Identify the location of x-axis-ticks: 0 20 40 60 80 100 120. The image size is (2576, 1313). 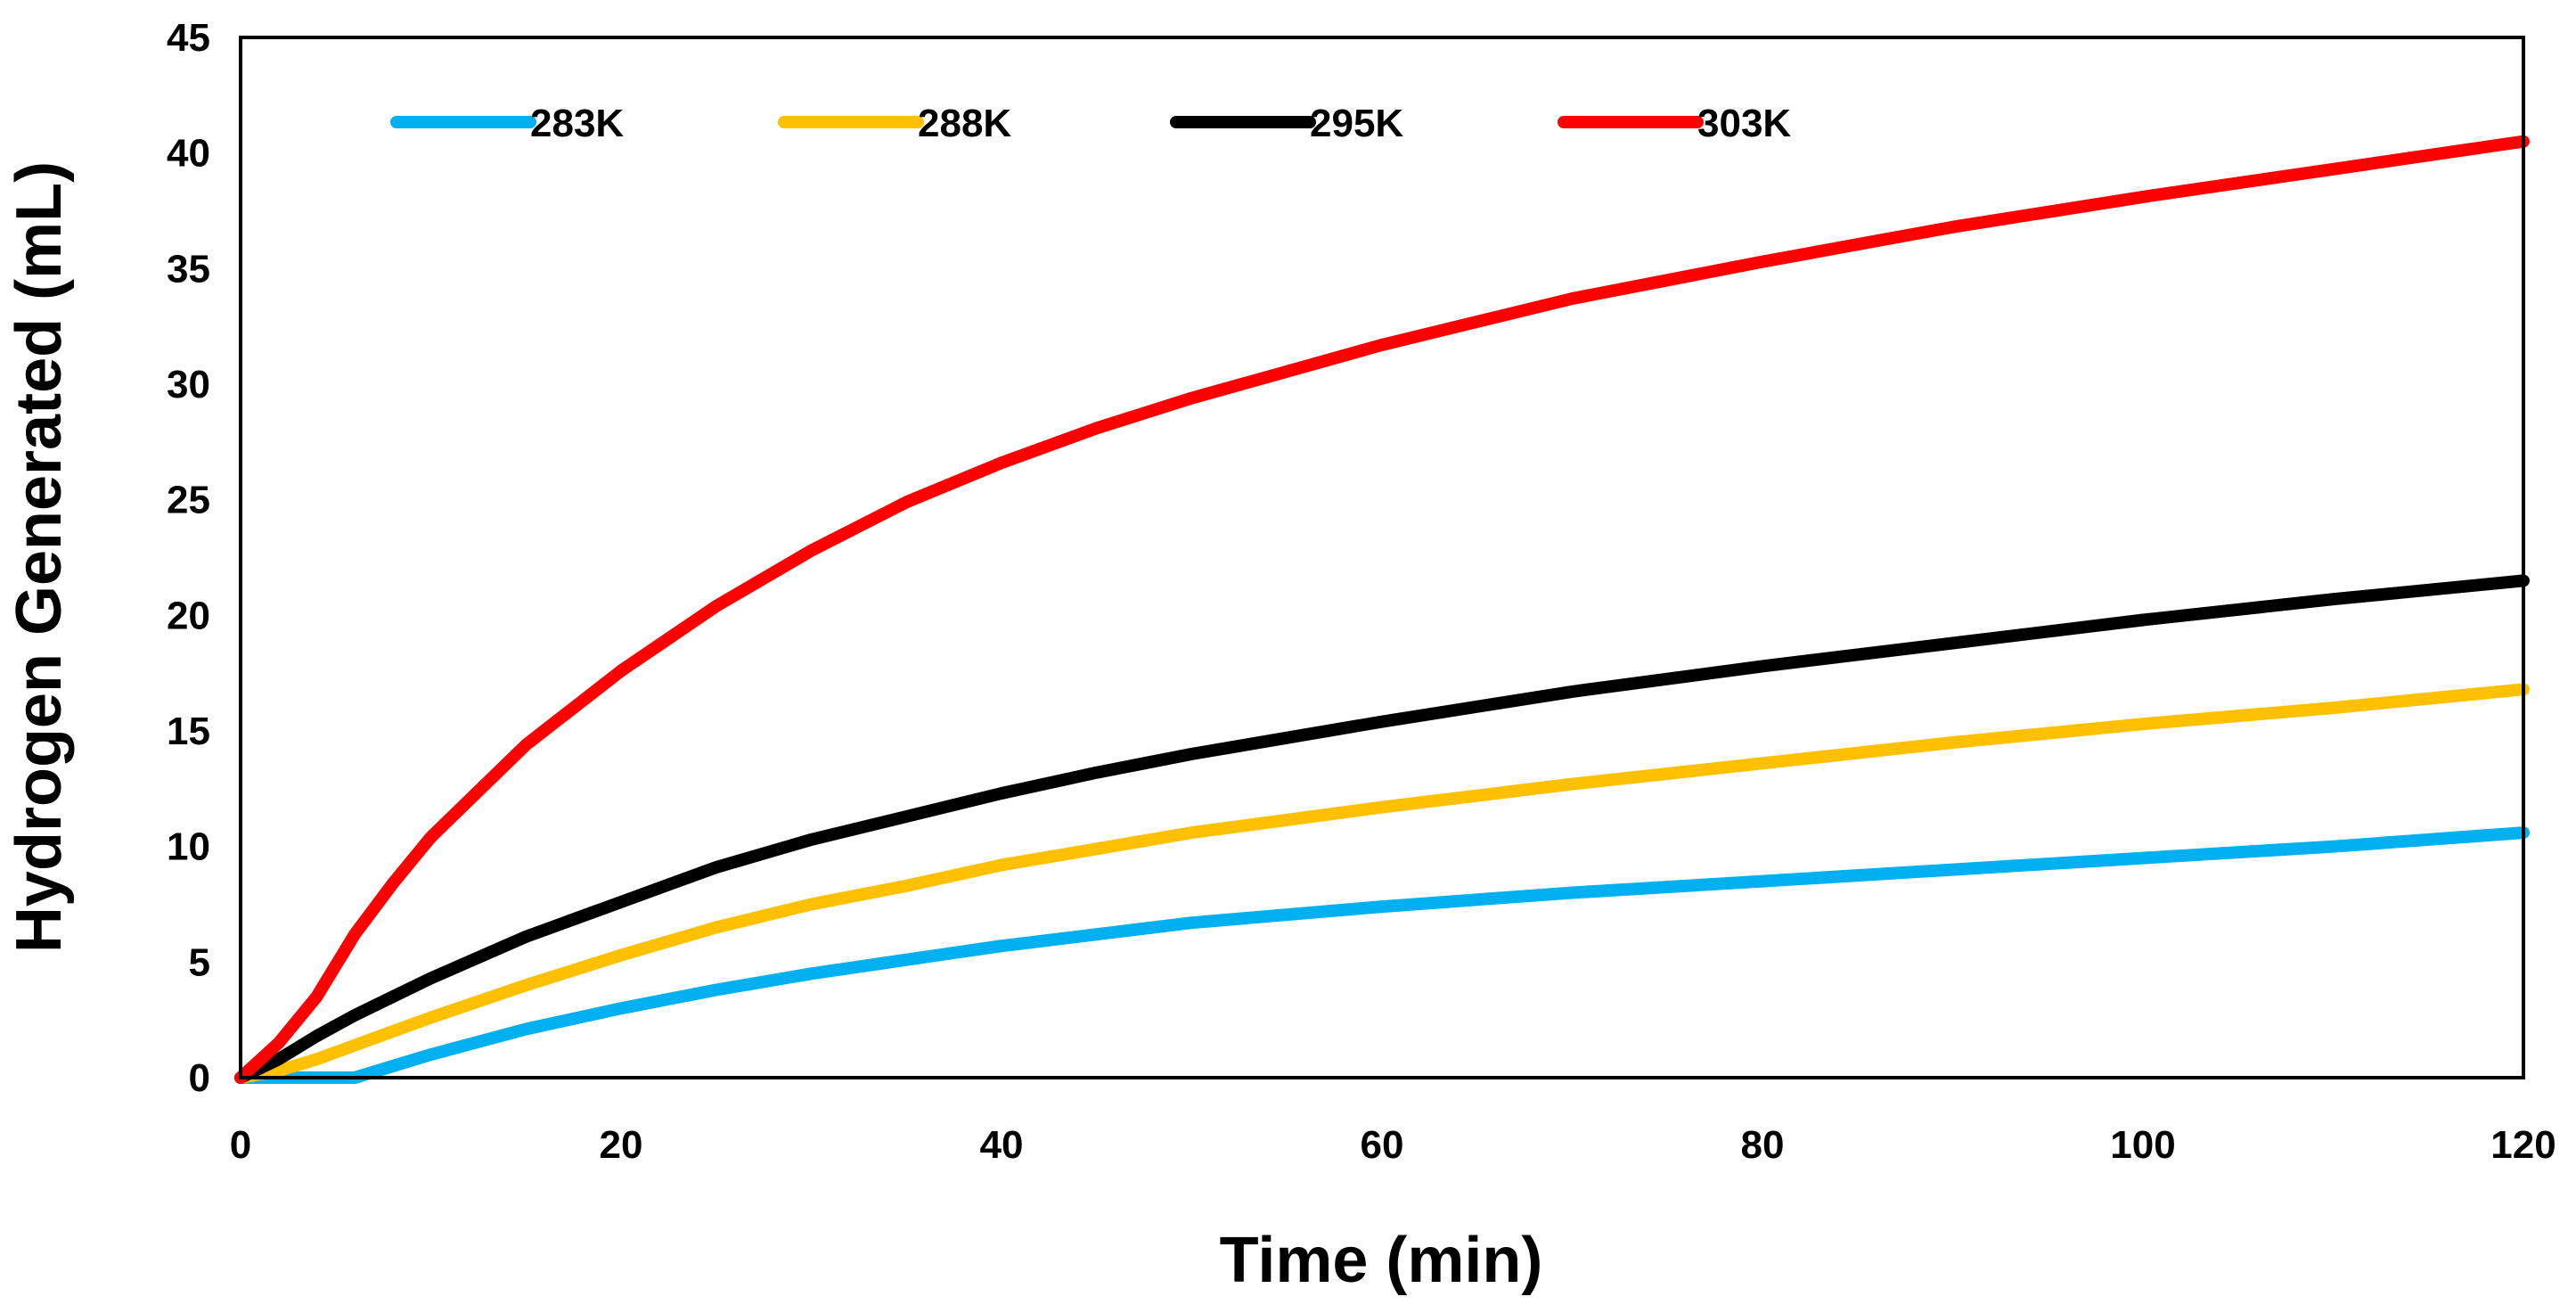
(1393, 1145).